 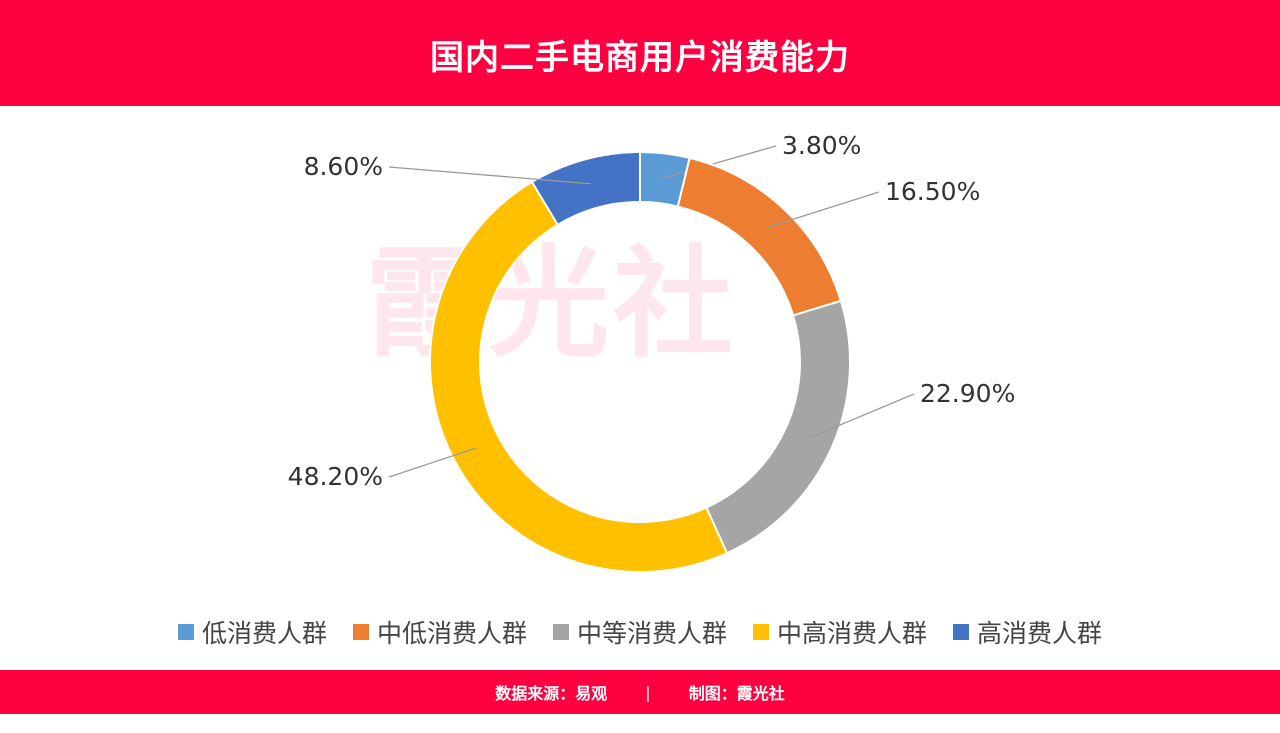 I want to click on footer-credit: 制图：霞光社, so click(x=736, y=693).